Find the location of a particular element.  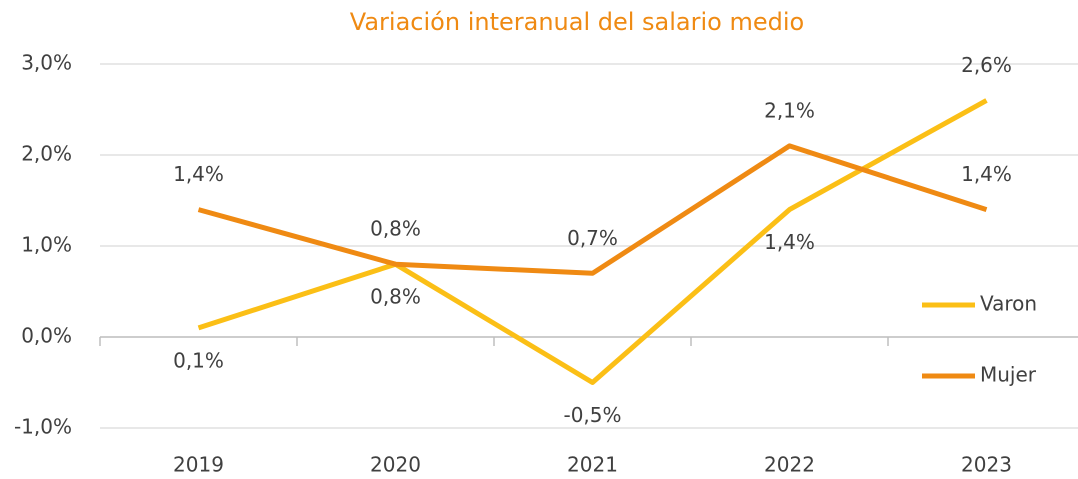

y-tick-label: 3,0% is located at coordinates (46, 63).